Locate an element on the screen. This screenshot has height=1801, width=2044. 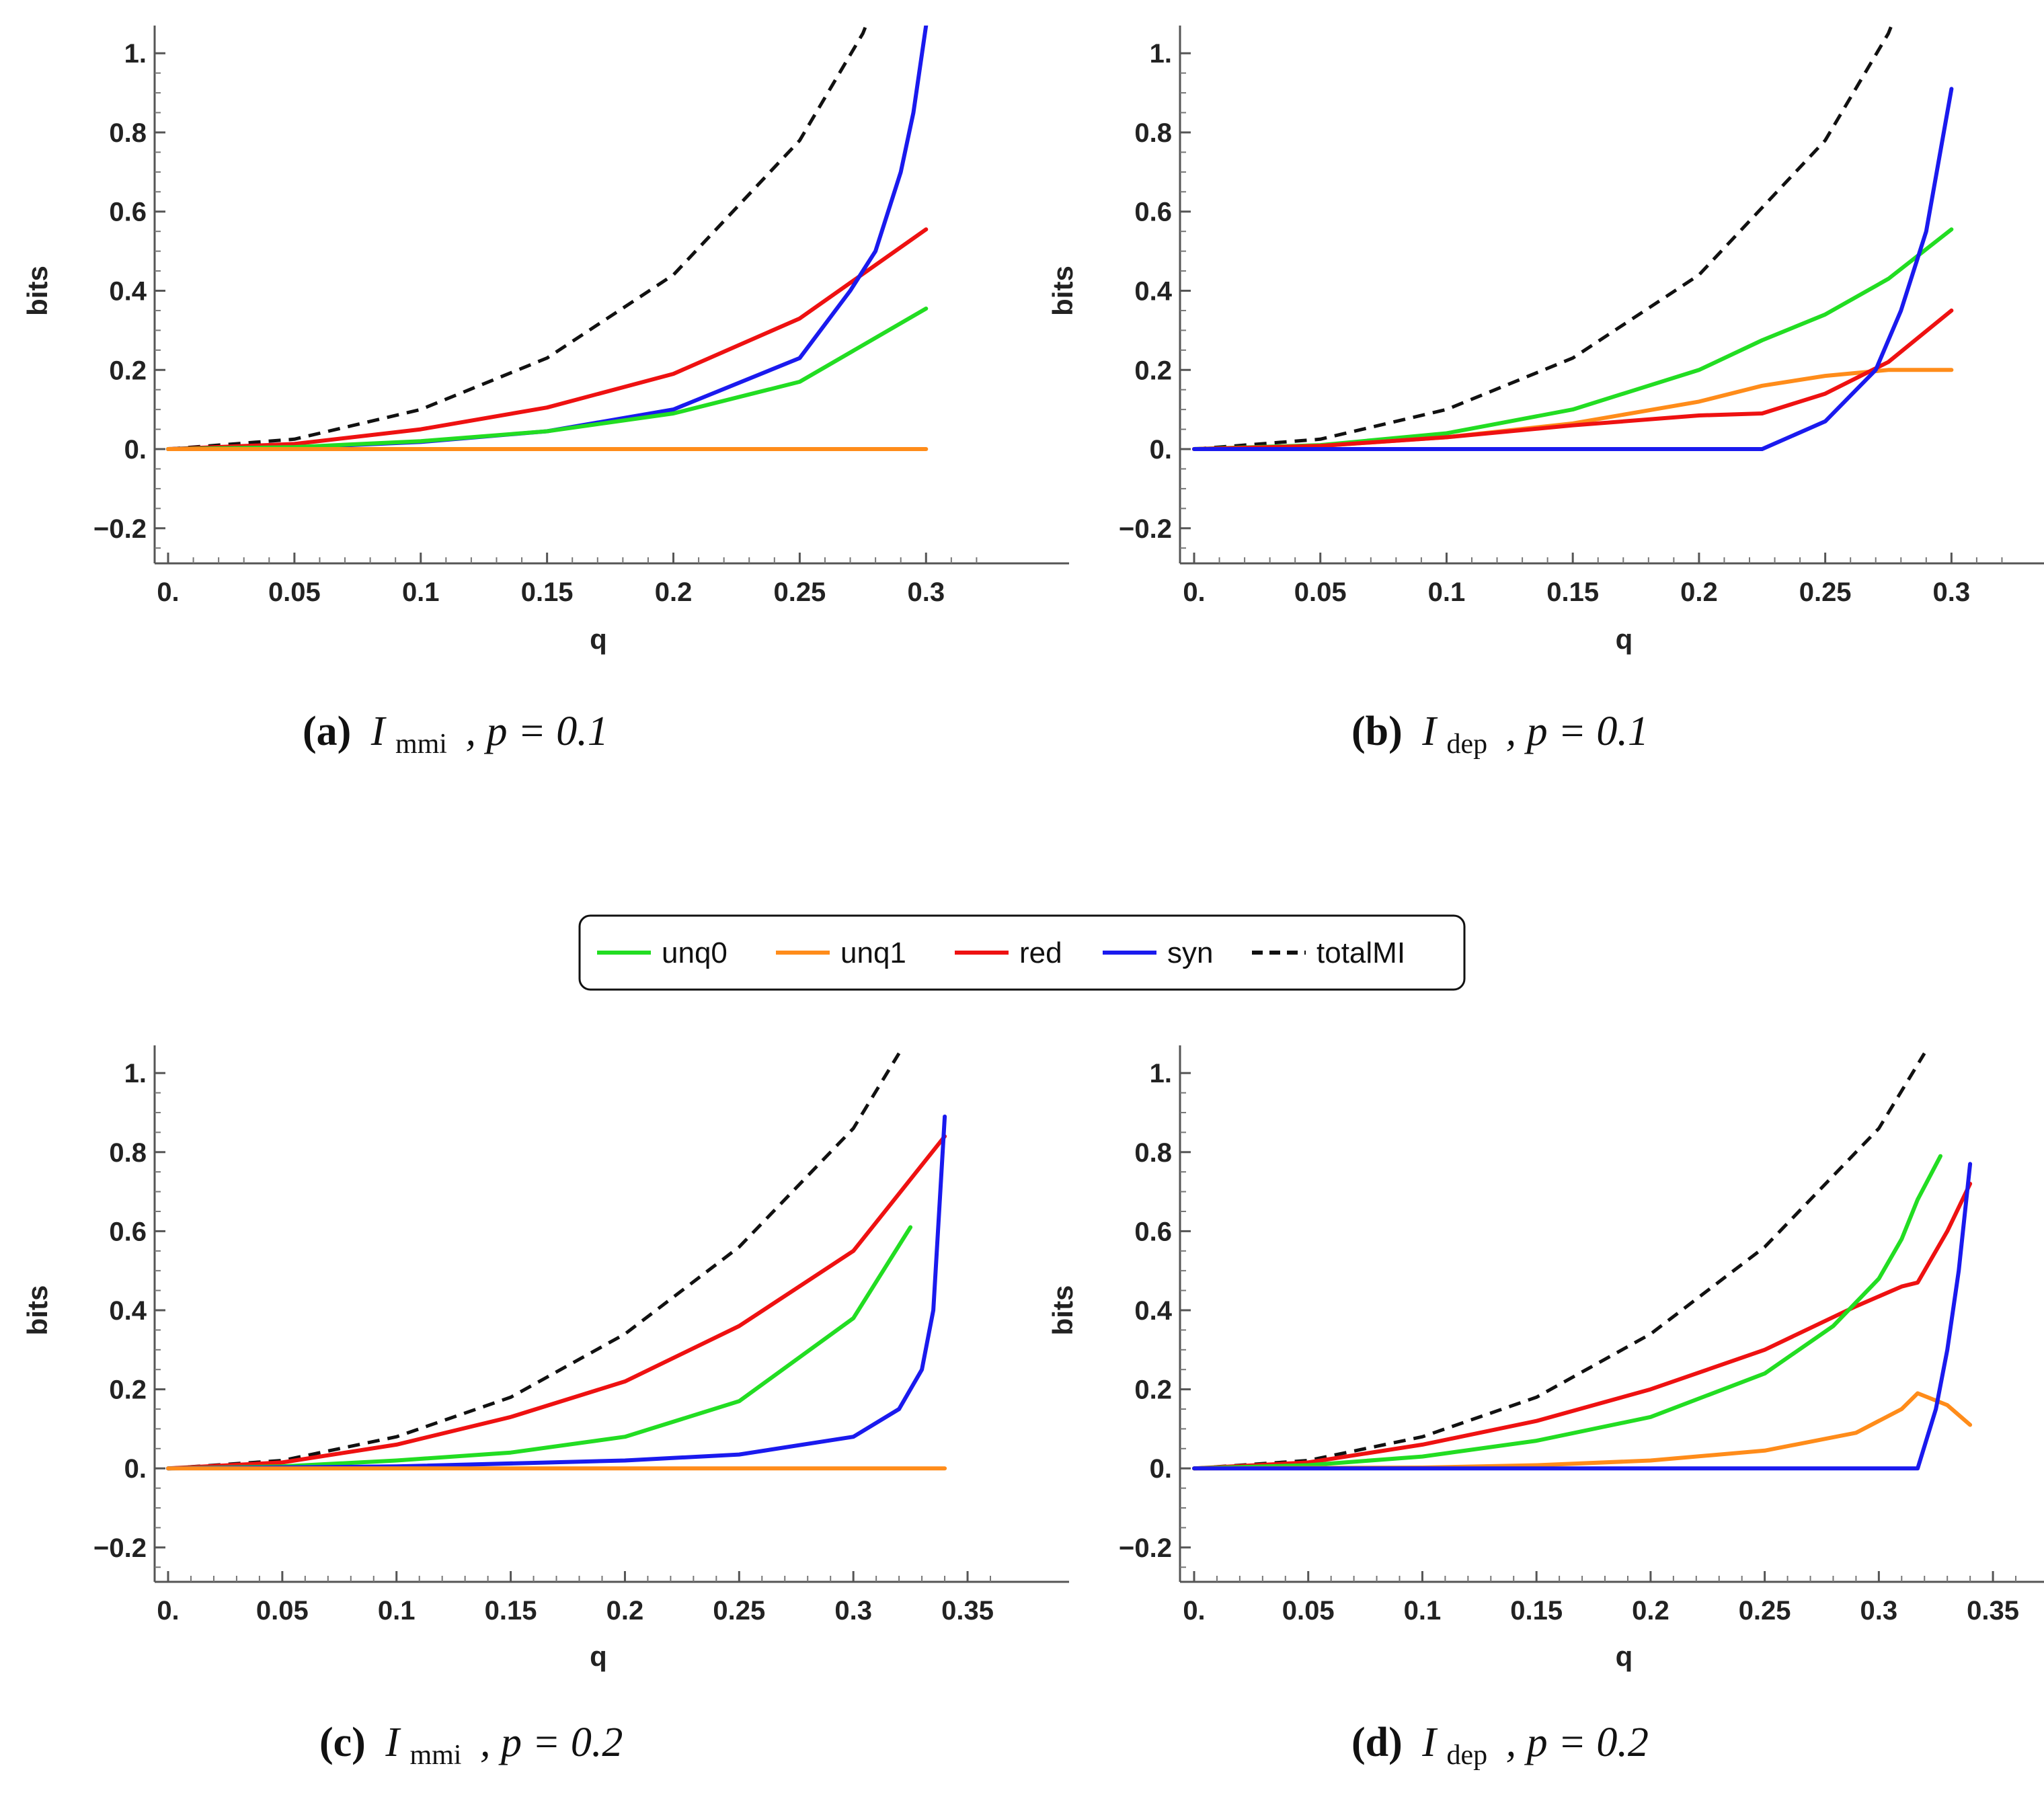
x-axis-label-b: q is located at coordinates (1624, 639).